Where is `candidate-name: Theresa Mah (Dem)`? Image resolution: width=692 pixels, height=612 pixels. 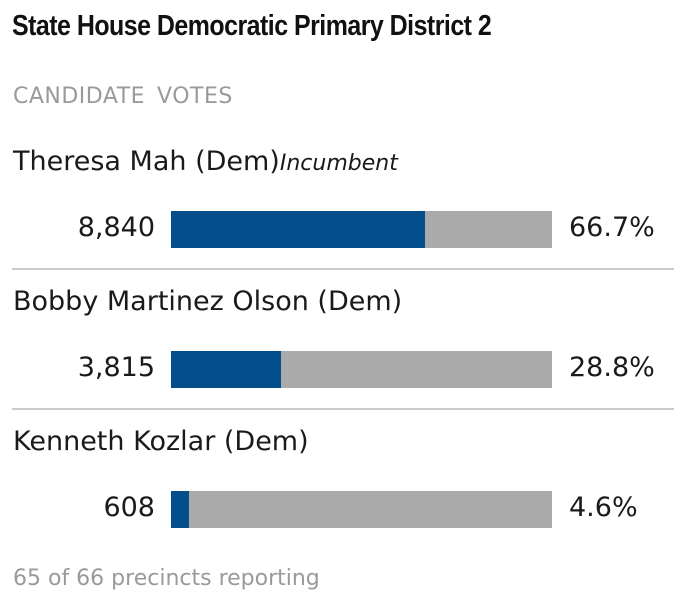 candidate-name: Theresa Mah (Dem) is located at coordinates (146, 161).